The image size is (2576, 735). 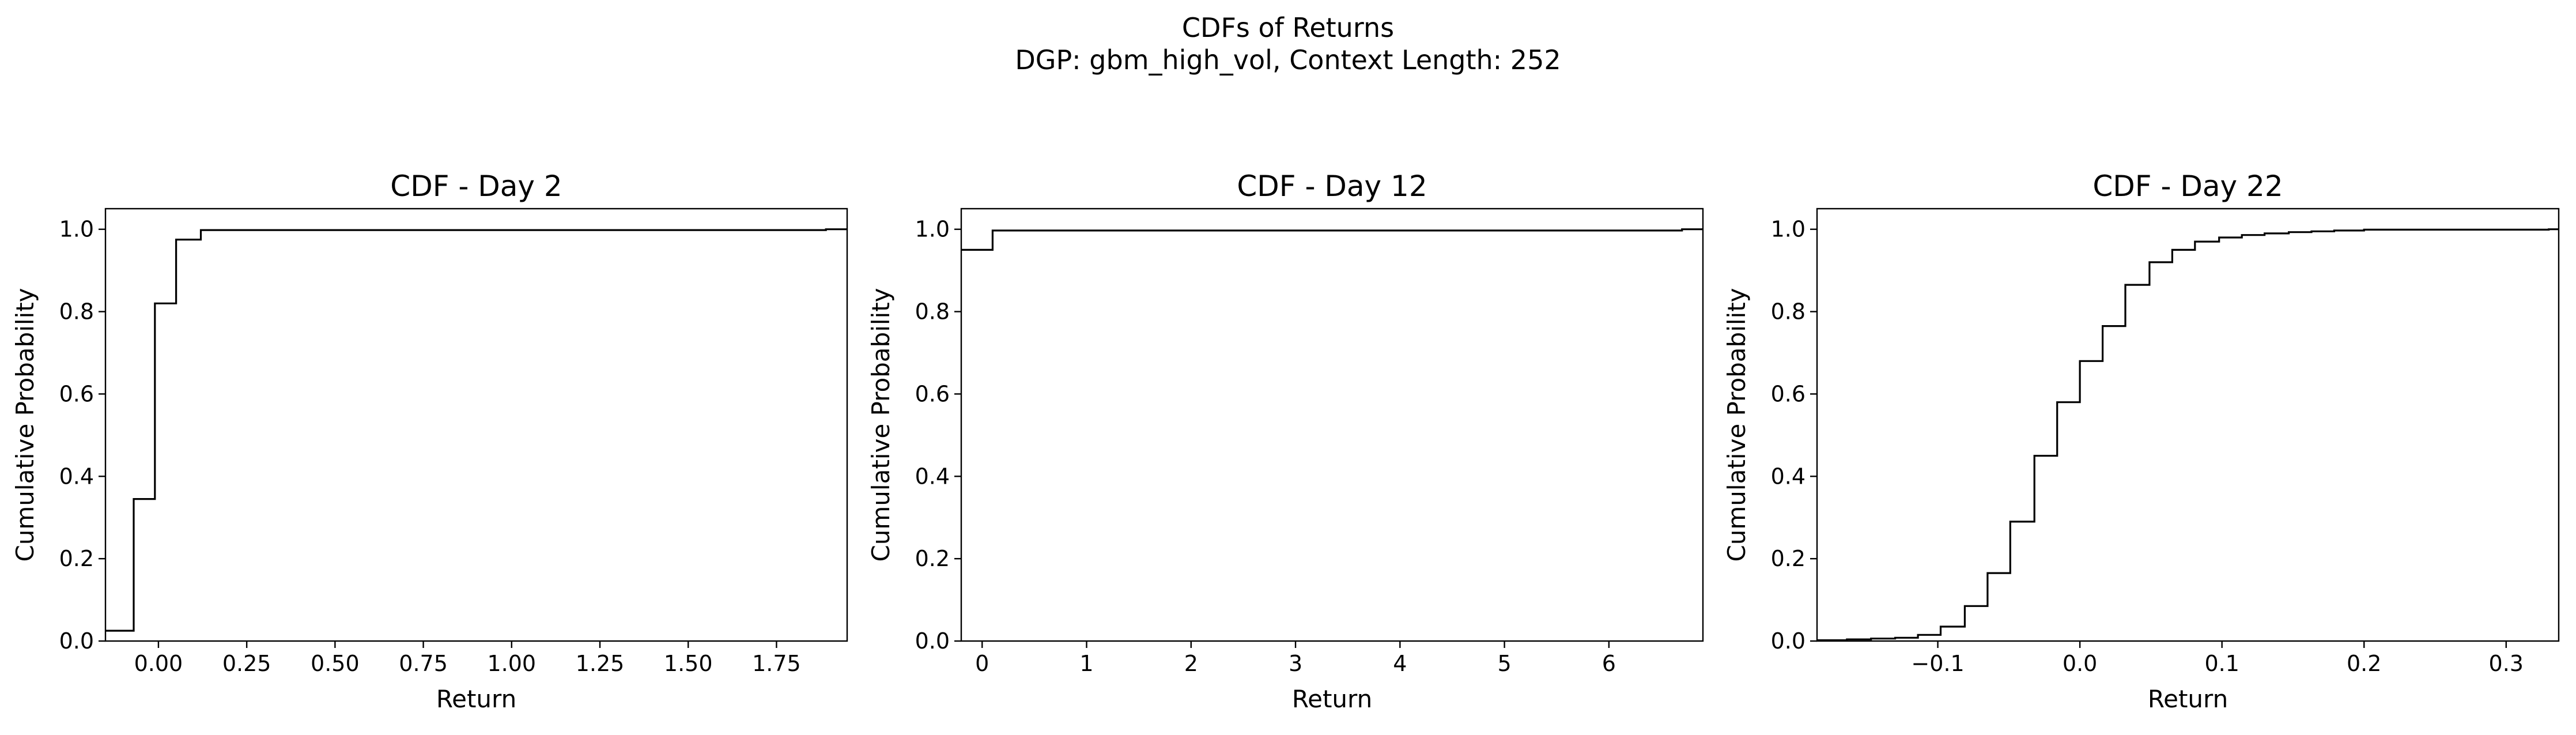 I want to click on x-tick-label: 5, so click(x=1504, y=663).